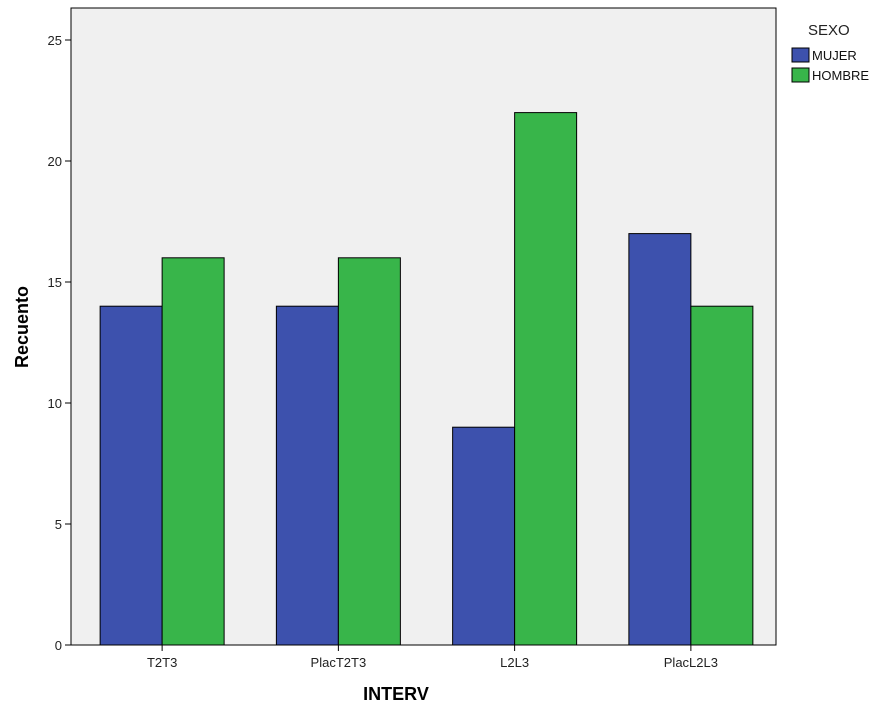 Image resolution: width=888 pixels, height=711 pixels. I want to click on bar-mujer-plact2t3, so click(307, 475).